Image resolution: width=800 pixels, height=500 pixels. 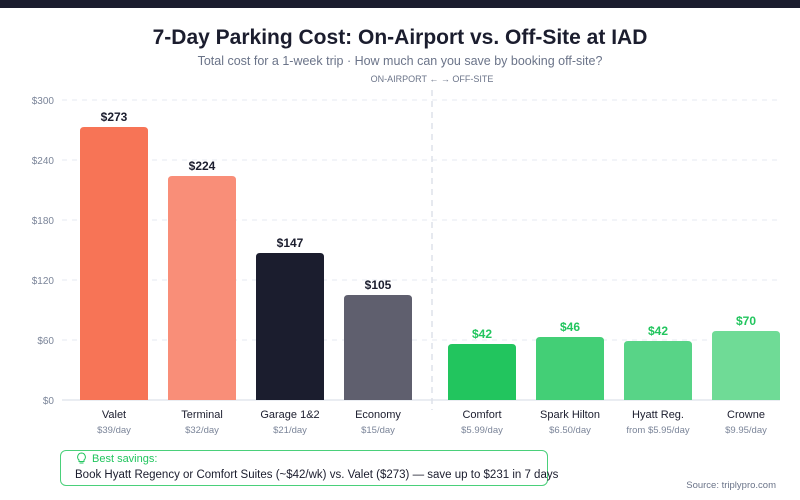 What do you see at coordinates (378, 347) in the screenshot?
I see `bar-economy` at bounding box center [378, 347].